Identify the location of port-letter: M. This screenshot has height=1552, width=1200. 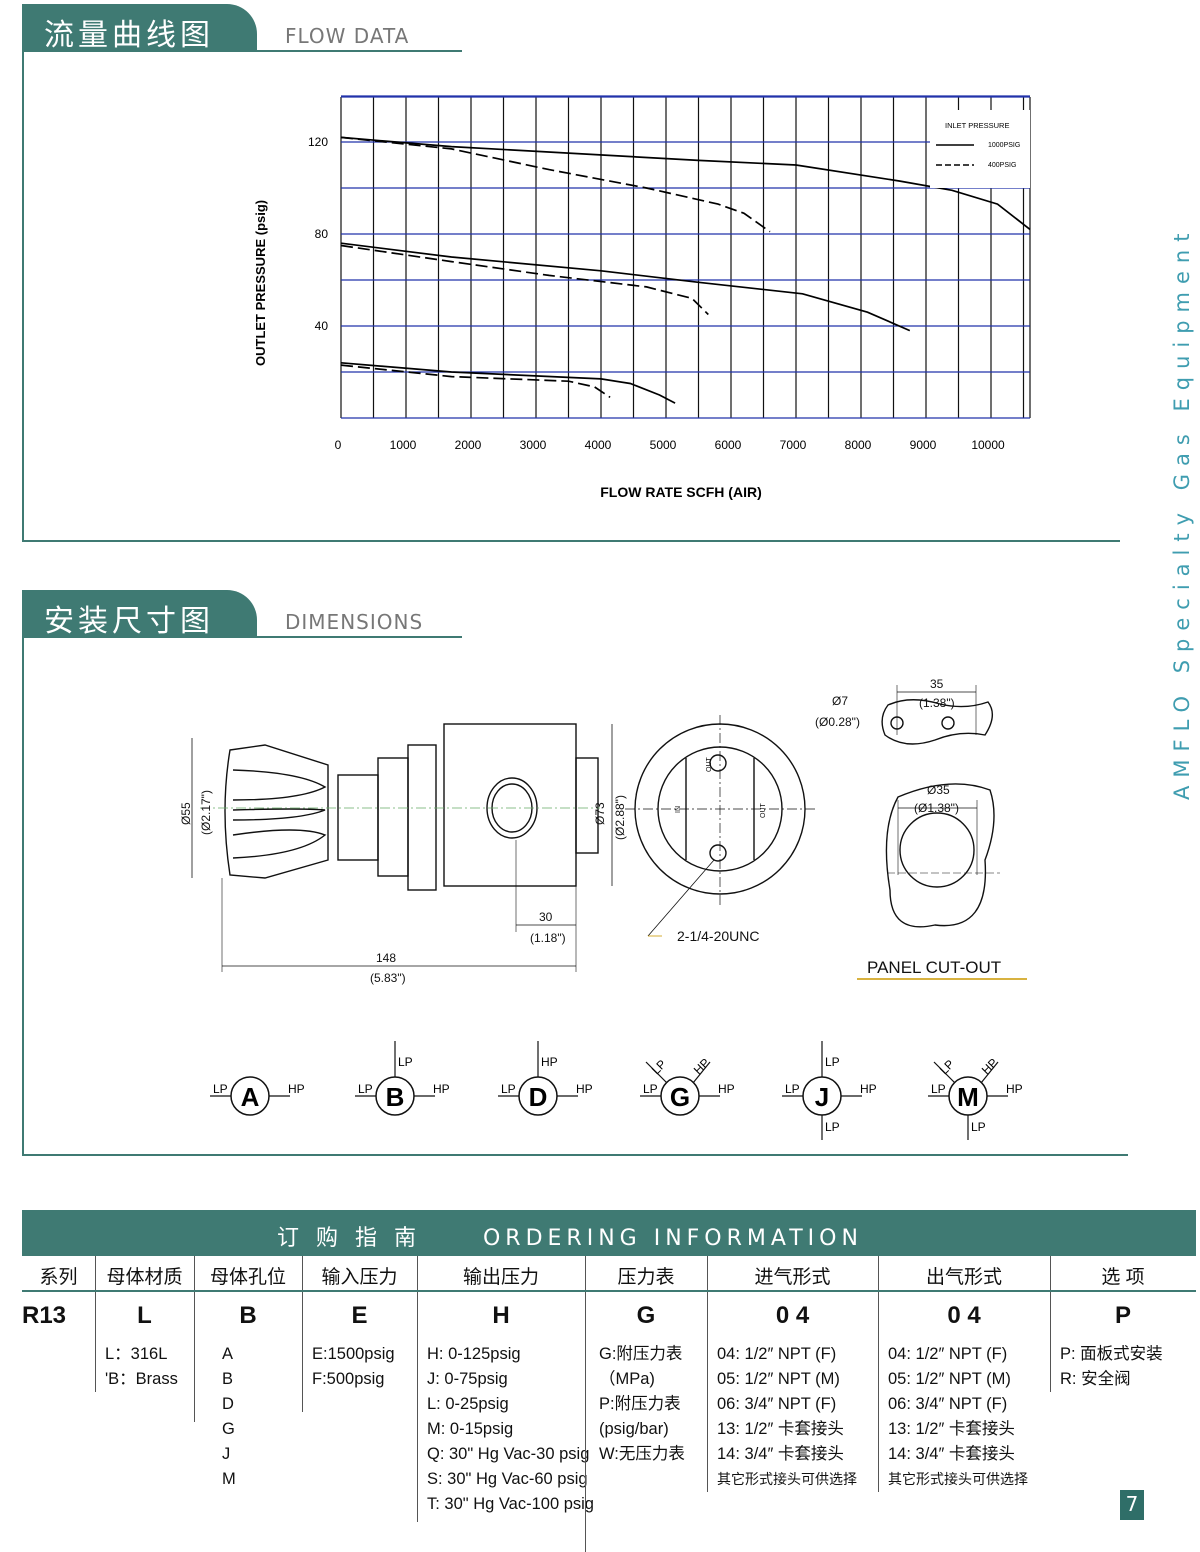
(968, 1097).